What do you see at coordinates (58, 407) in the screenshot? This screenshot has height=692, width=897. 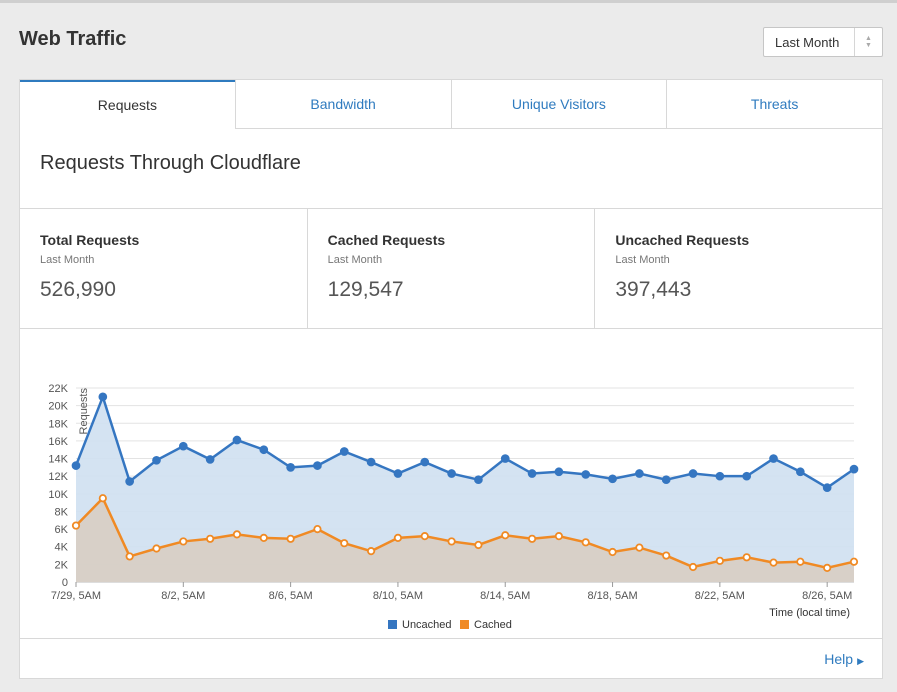 I see `y-tick-label: 20K` at bounding box center [58, 407].